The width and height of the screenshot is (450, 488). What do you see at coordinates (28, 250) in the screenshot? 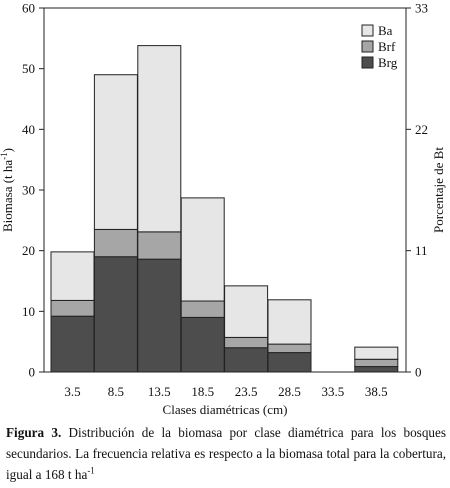
I see `y-tick-label: 20` at bounding box center [28, 250].